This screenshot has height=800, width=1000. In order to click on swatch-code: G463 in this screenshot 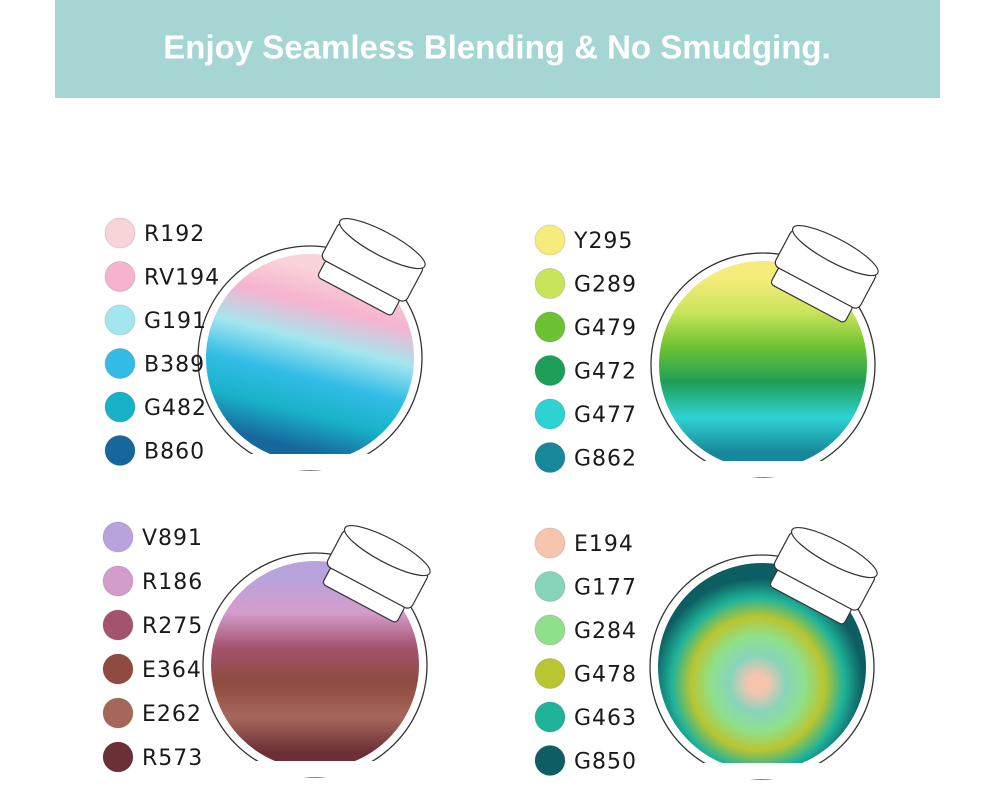, I will do `click(605, 718)`.